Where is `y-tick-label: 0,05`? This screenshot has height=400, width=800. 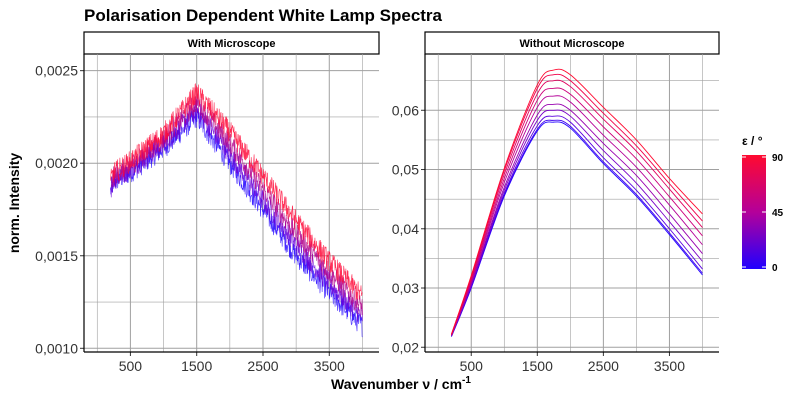 y-tick-label: 0,05 is located at coordinates (405, 170).